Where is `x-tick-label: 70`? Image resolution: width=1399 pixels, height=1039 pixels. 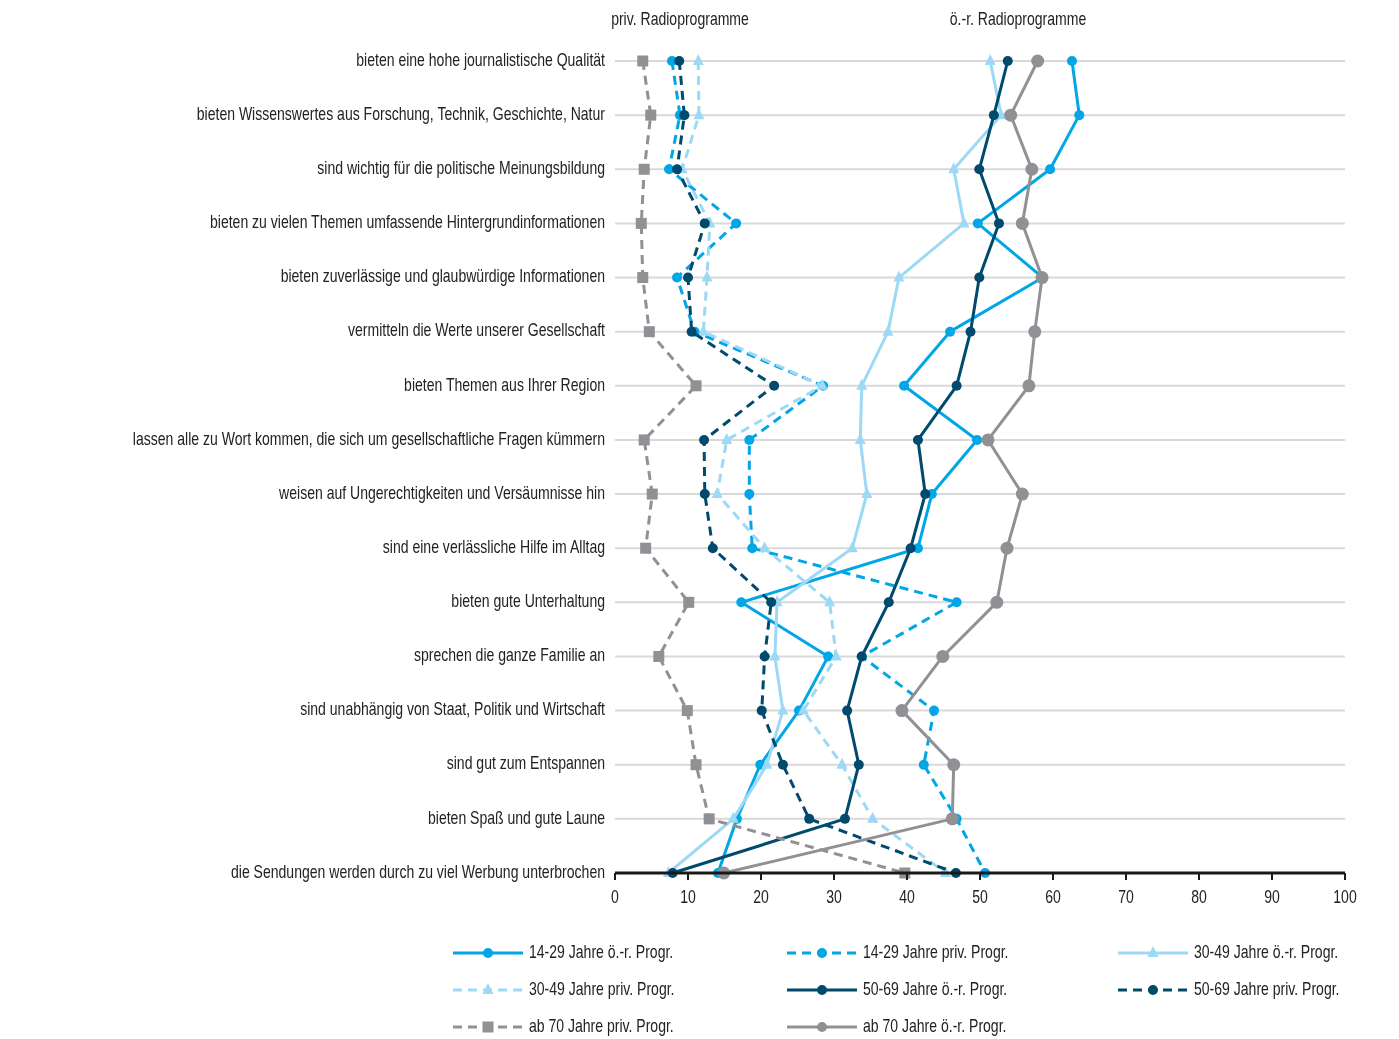
x-tick-label: 70 is located at coordinates (1126, 896).